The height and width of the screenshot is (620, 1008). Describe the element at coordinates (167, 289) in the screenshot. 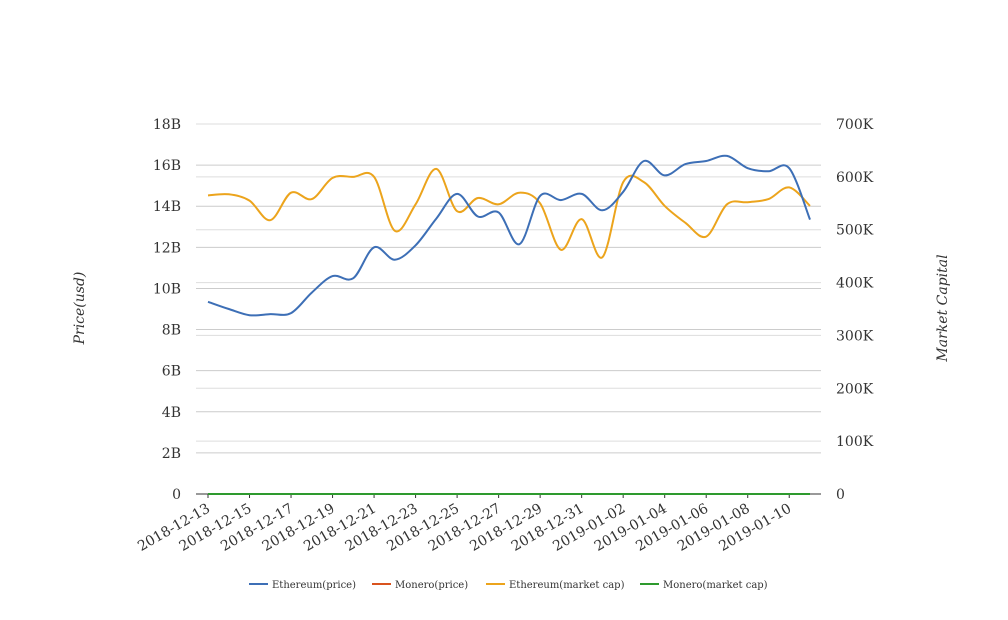

I see `y-left-tick-label: 10B` at that location.